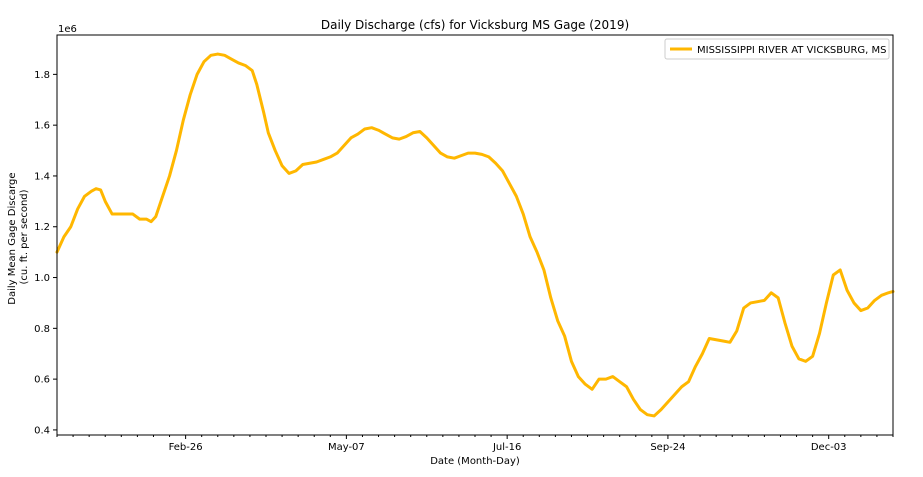 The width and height of the screenshot is (923, 477). Describe the element at coordinates (42, 430) in the screenshot. I see `y-tick-label: 0.4` at that location.